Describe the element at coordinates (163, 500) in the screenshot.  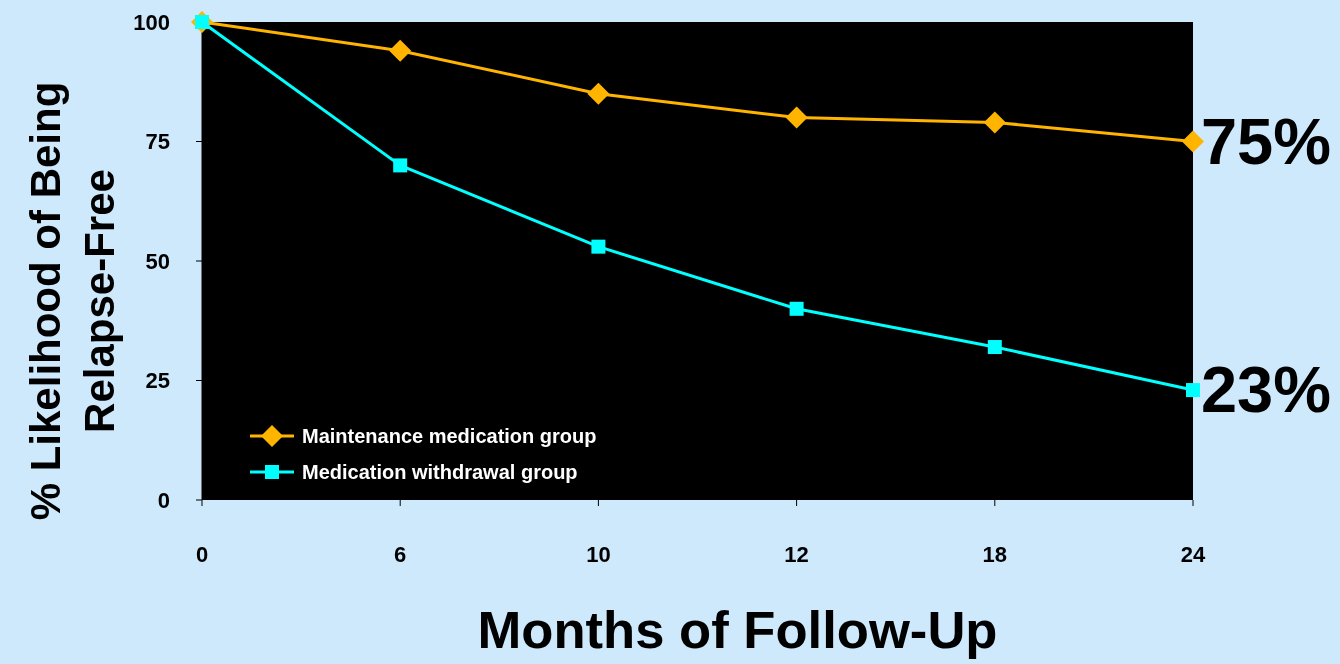
I see `y-tick-label: 0` at that location.